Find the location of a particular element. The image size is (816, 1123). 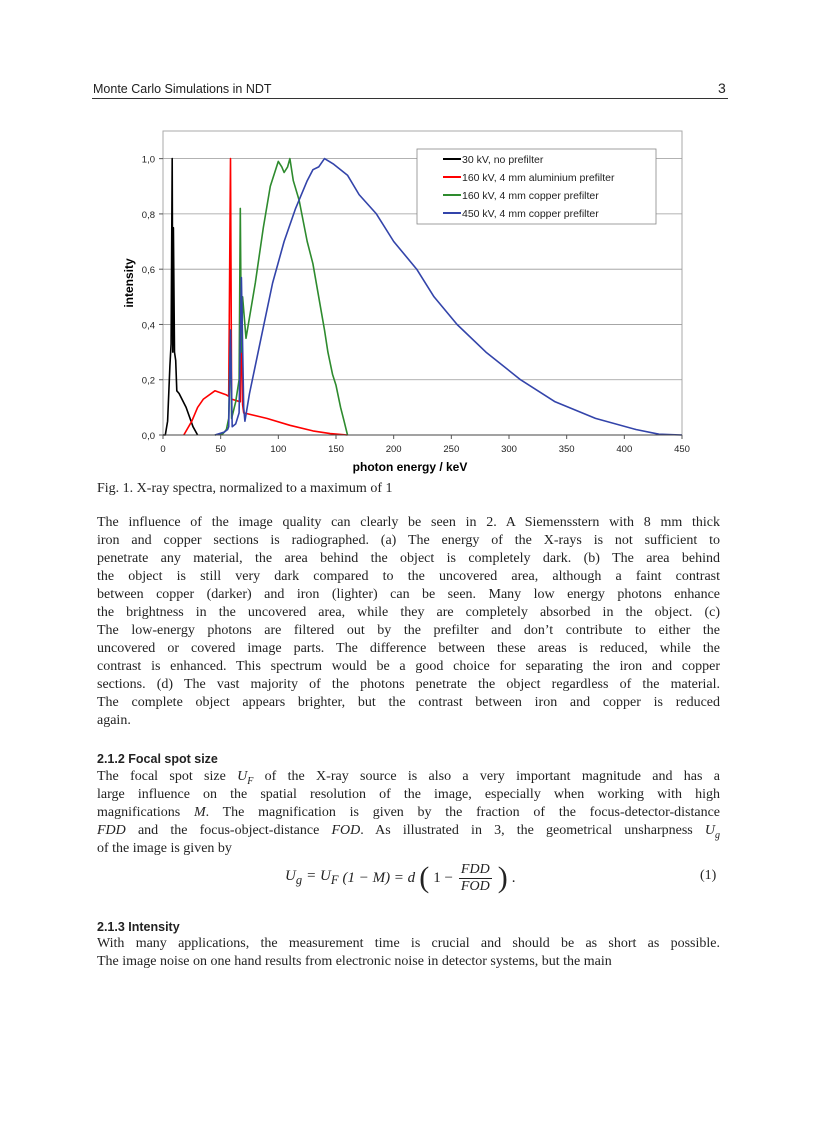

legend-box is located at coordinates (536, 186).